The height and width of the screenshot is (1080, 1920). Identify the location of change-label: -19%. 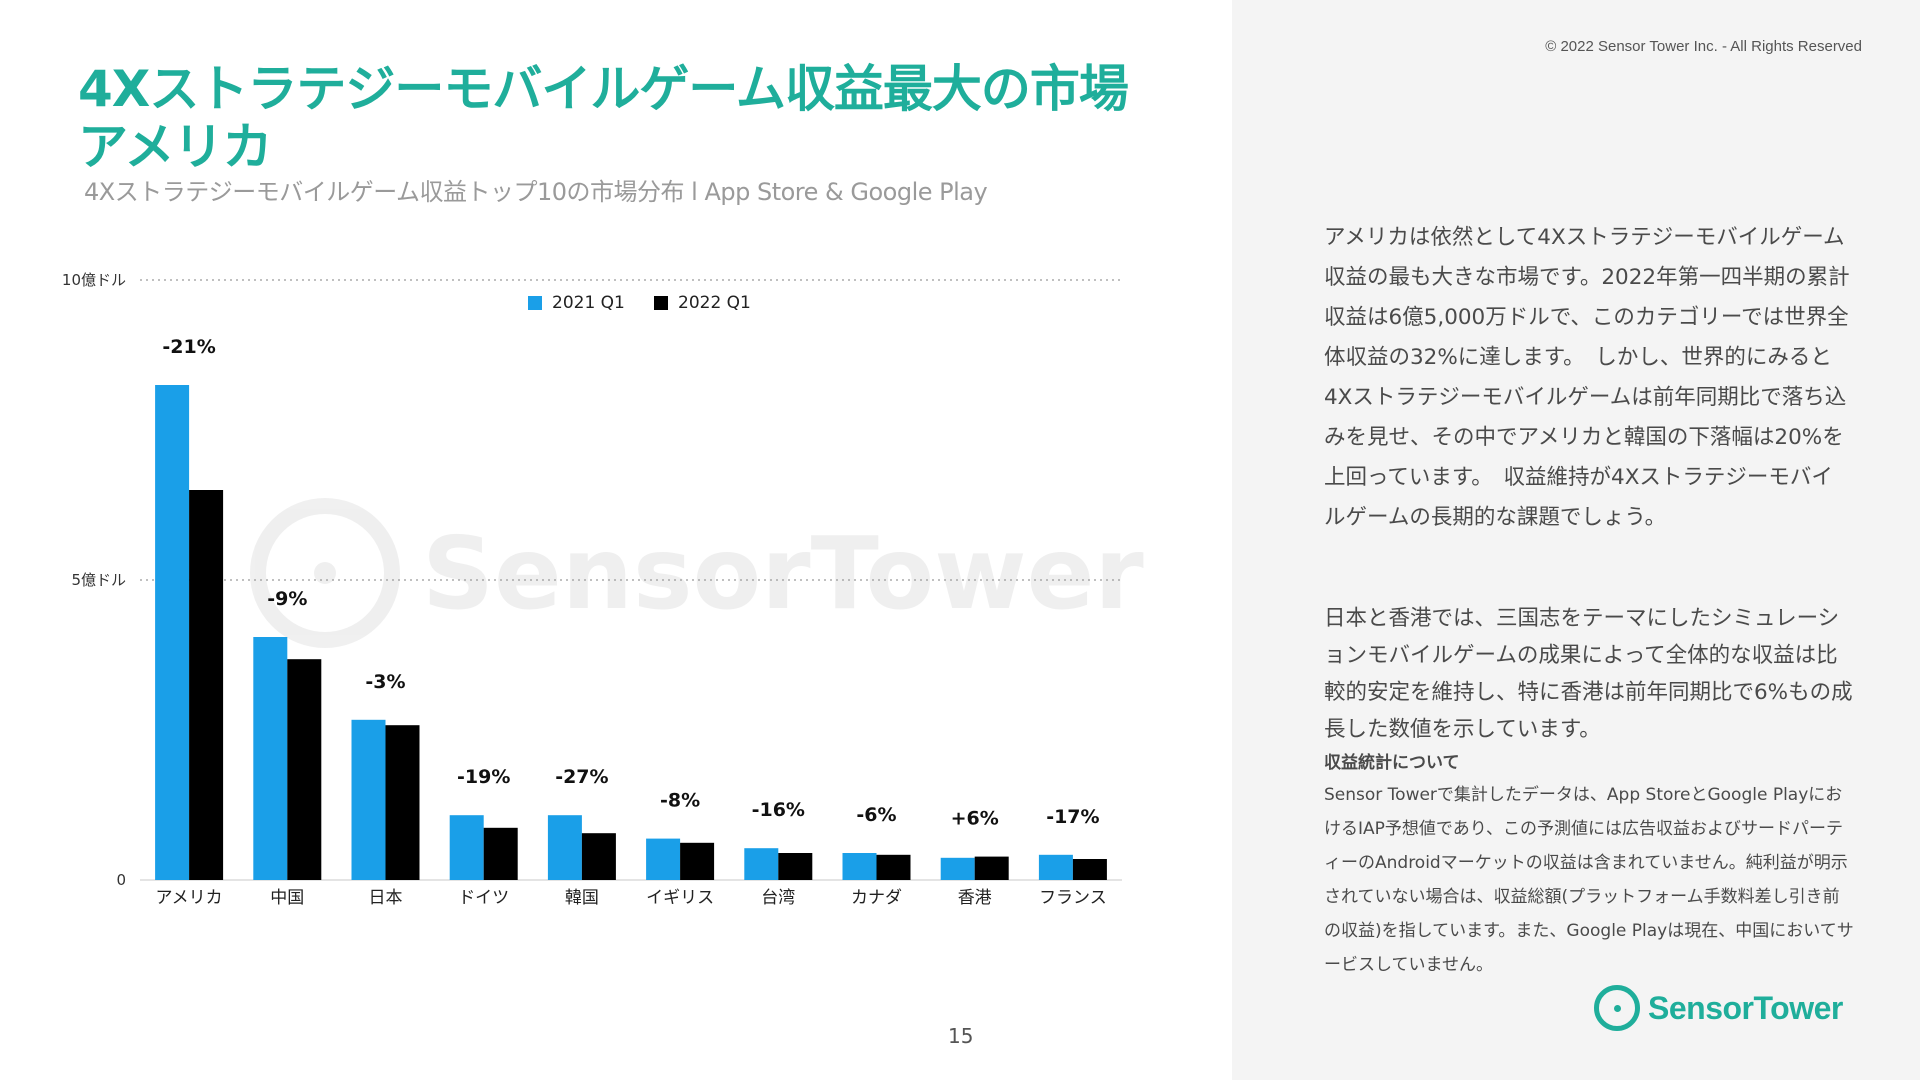
(483, 777).